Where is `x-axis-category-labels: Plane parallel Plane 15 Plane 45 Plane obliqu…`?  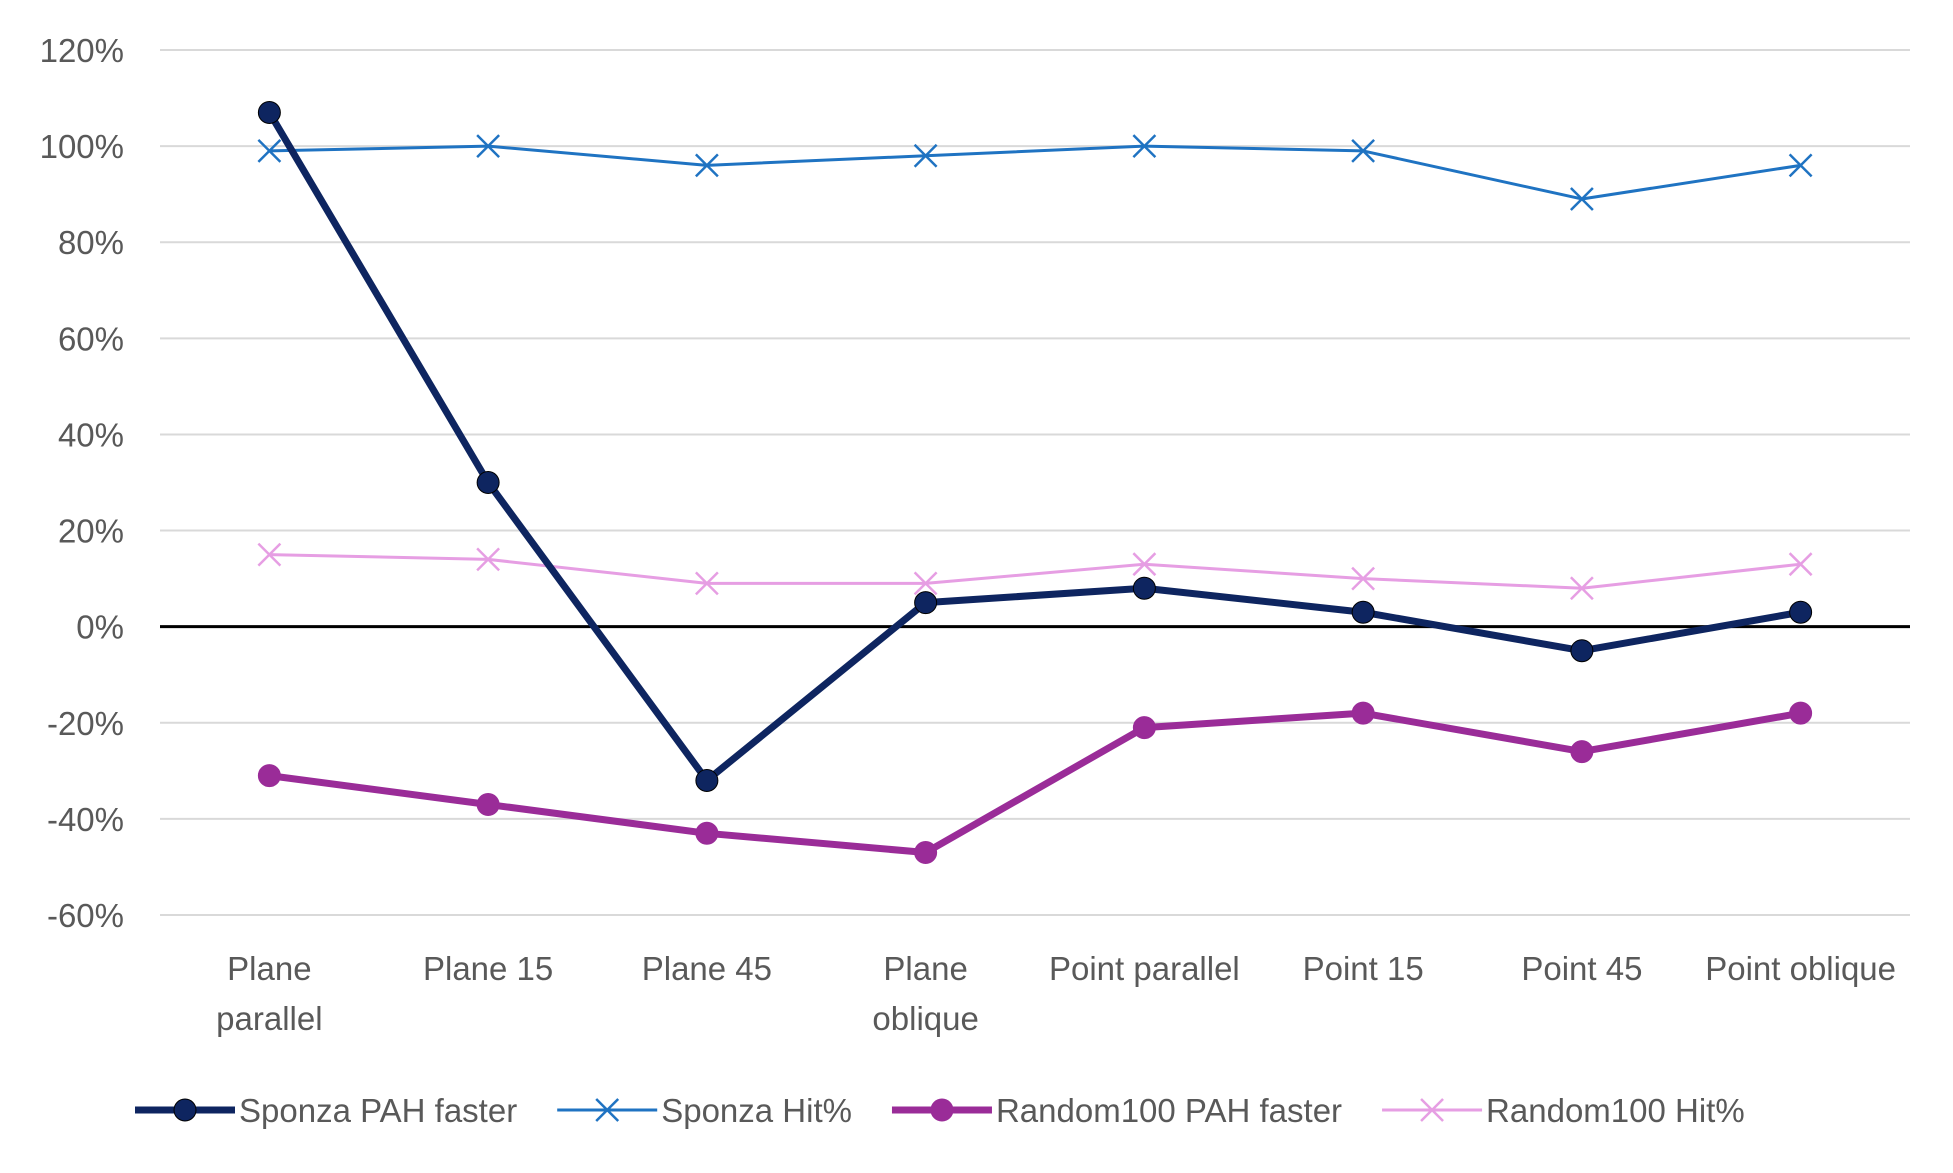 x-axis-category-labels: Plane parallel Plane 15 Plane 45 Plane obliqu… is located at coordinates (1056, 993).